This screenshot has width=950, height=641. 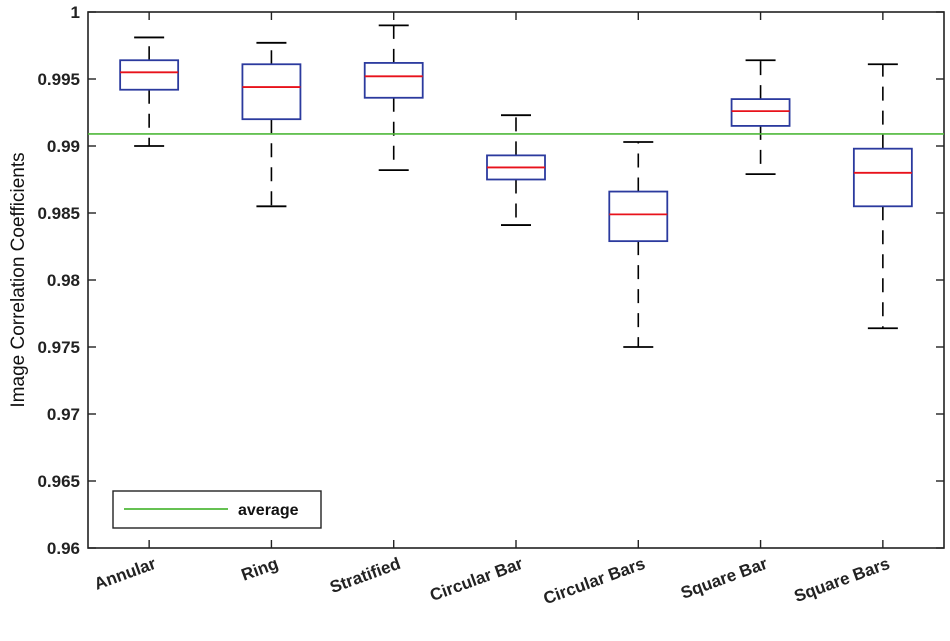 I want to click on y-tick-label: 0.995, so click(x=58, y=79).